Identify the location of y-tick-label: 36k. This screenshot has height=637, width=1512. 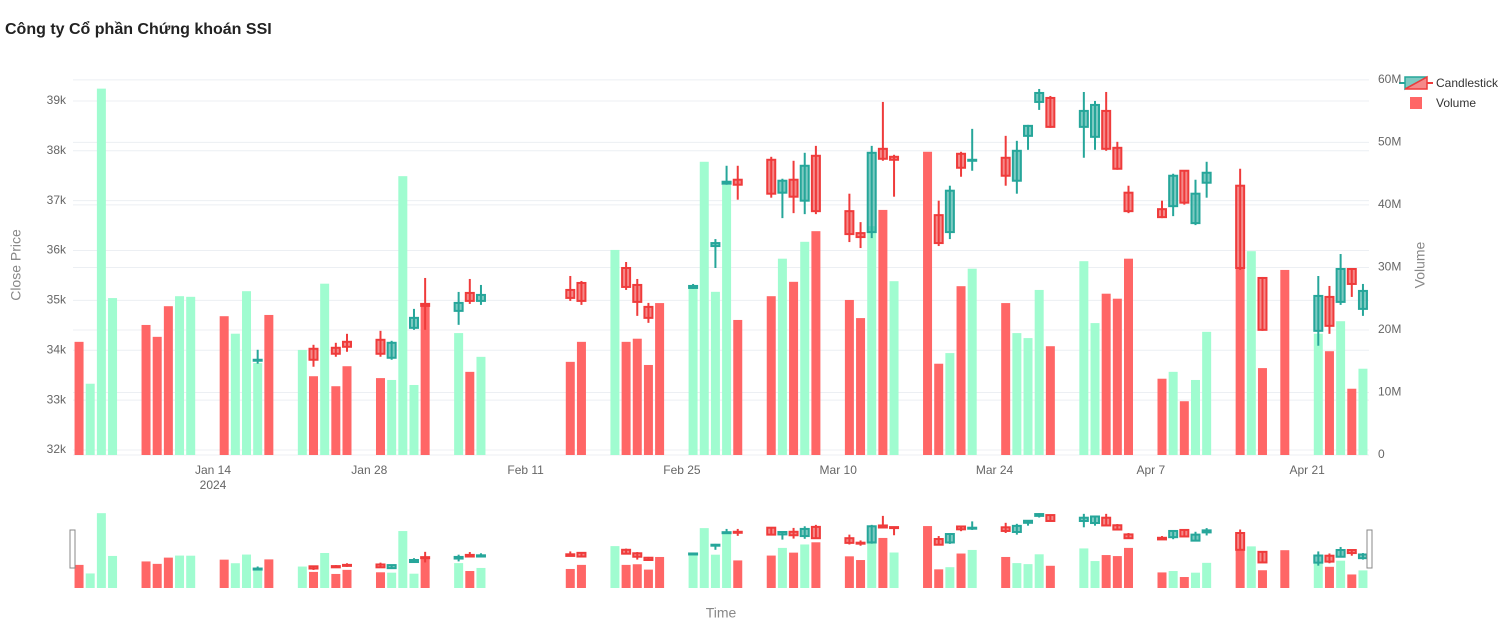
(57, 250).